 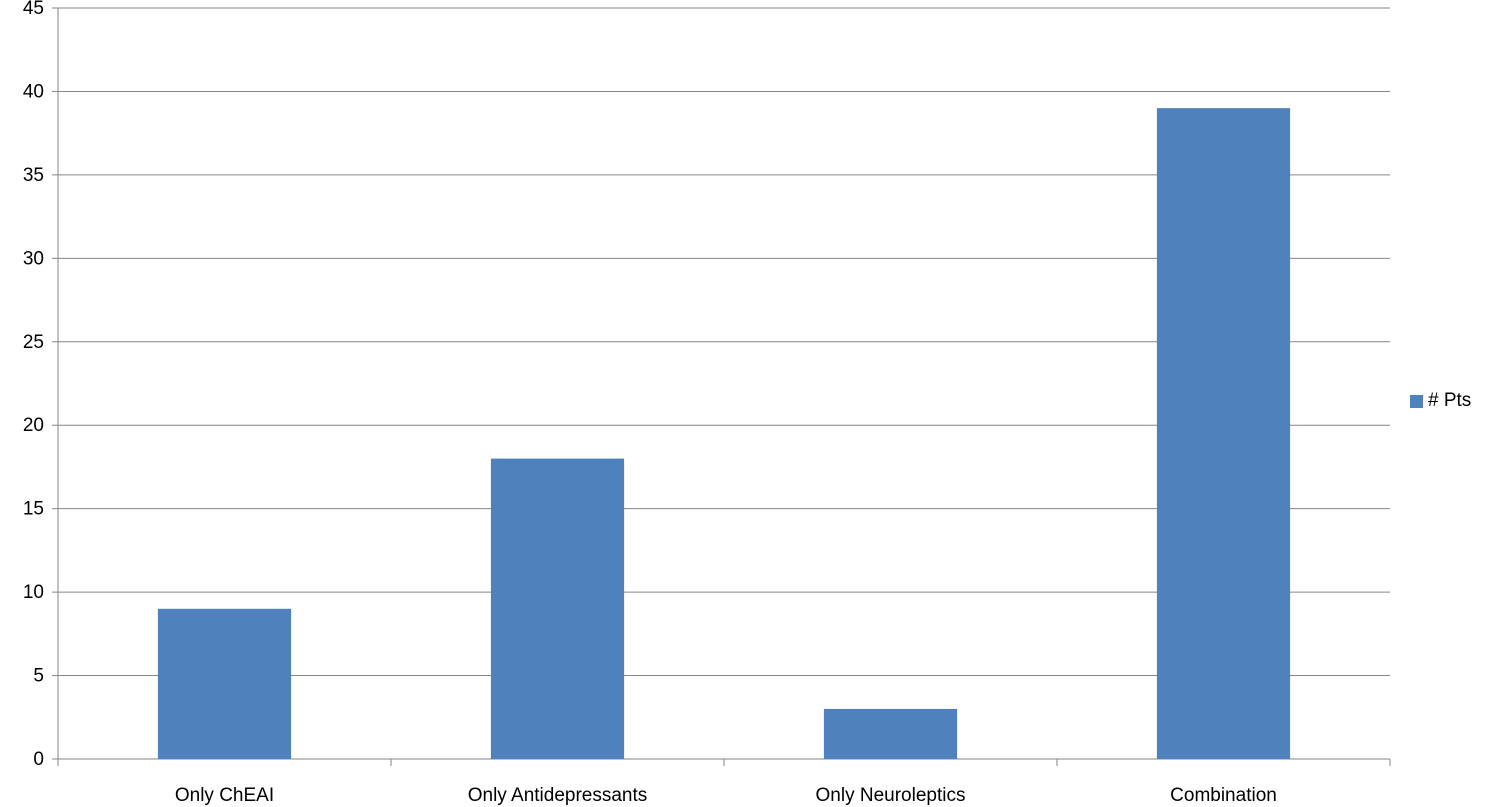 I want to click on y-tick-label: 25, so click(x=33, y=342).